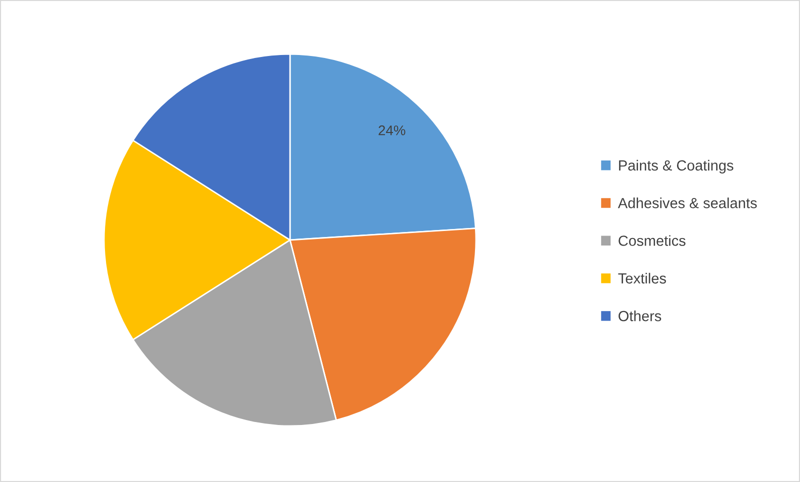 The width and height of the screenshot is (800, 482). I want to click on legend-label: Others, so click(640, 316).